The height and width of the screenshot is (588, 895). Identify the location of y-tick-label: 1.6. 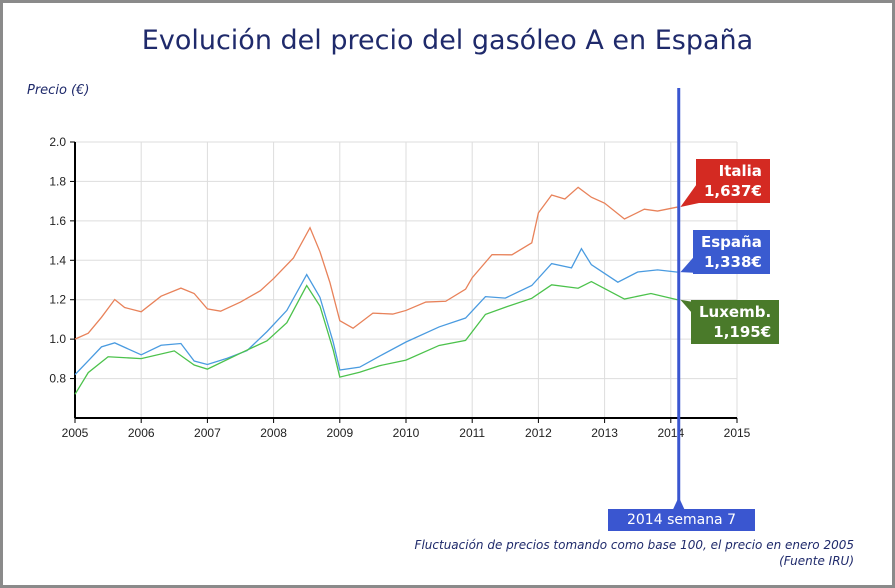
(57, 221).